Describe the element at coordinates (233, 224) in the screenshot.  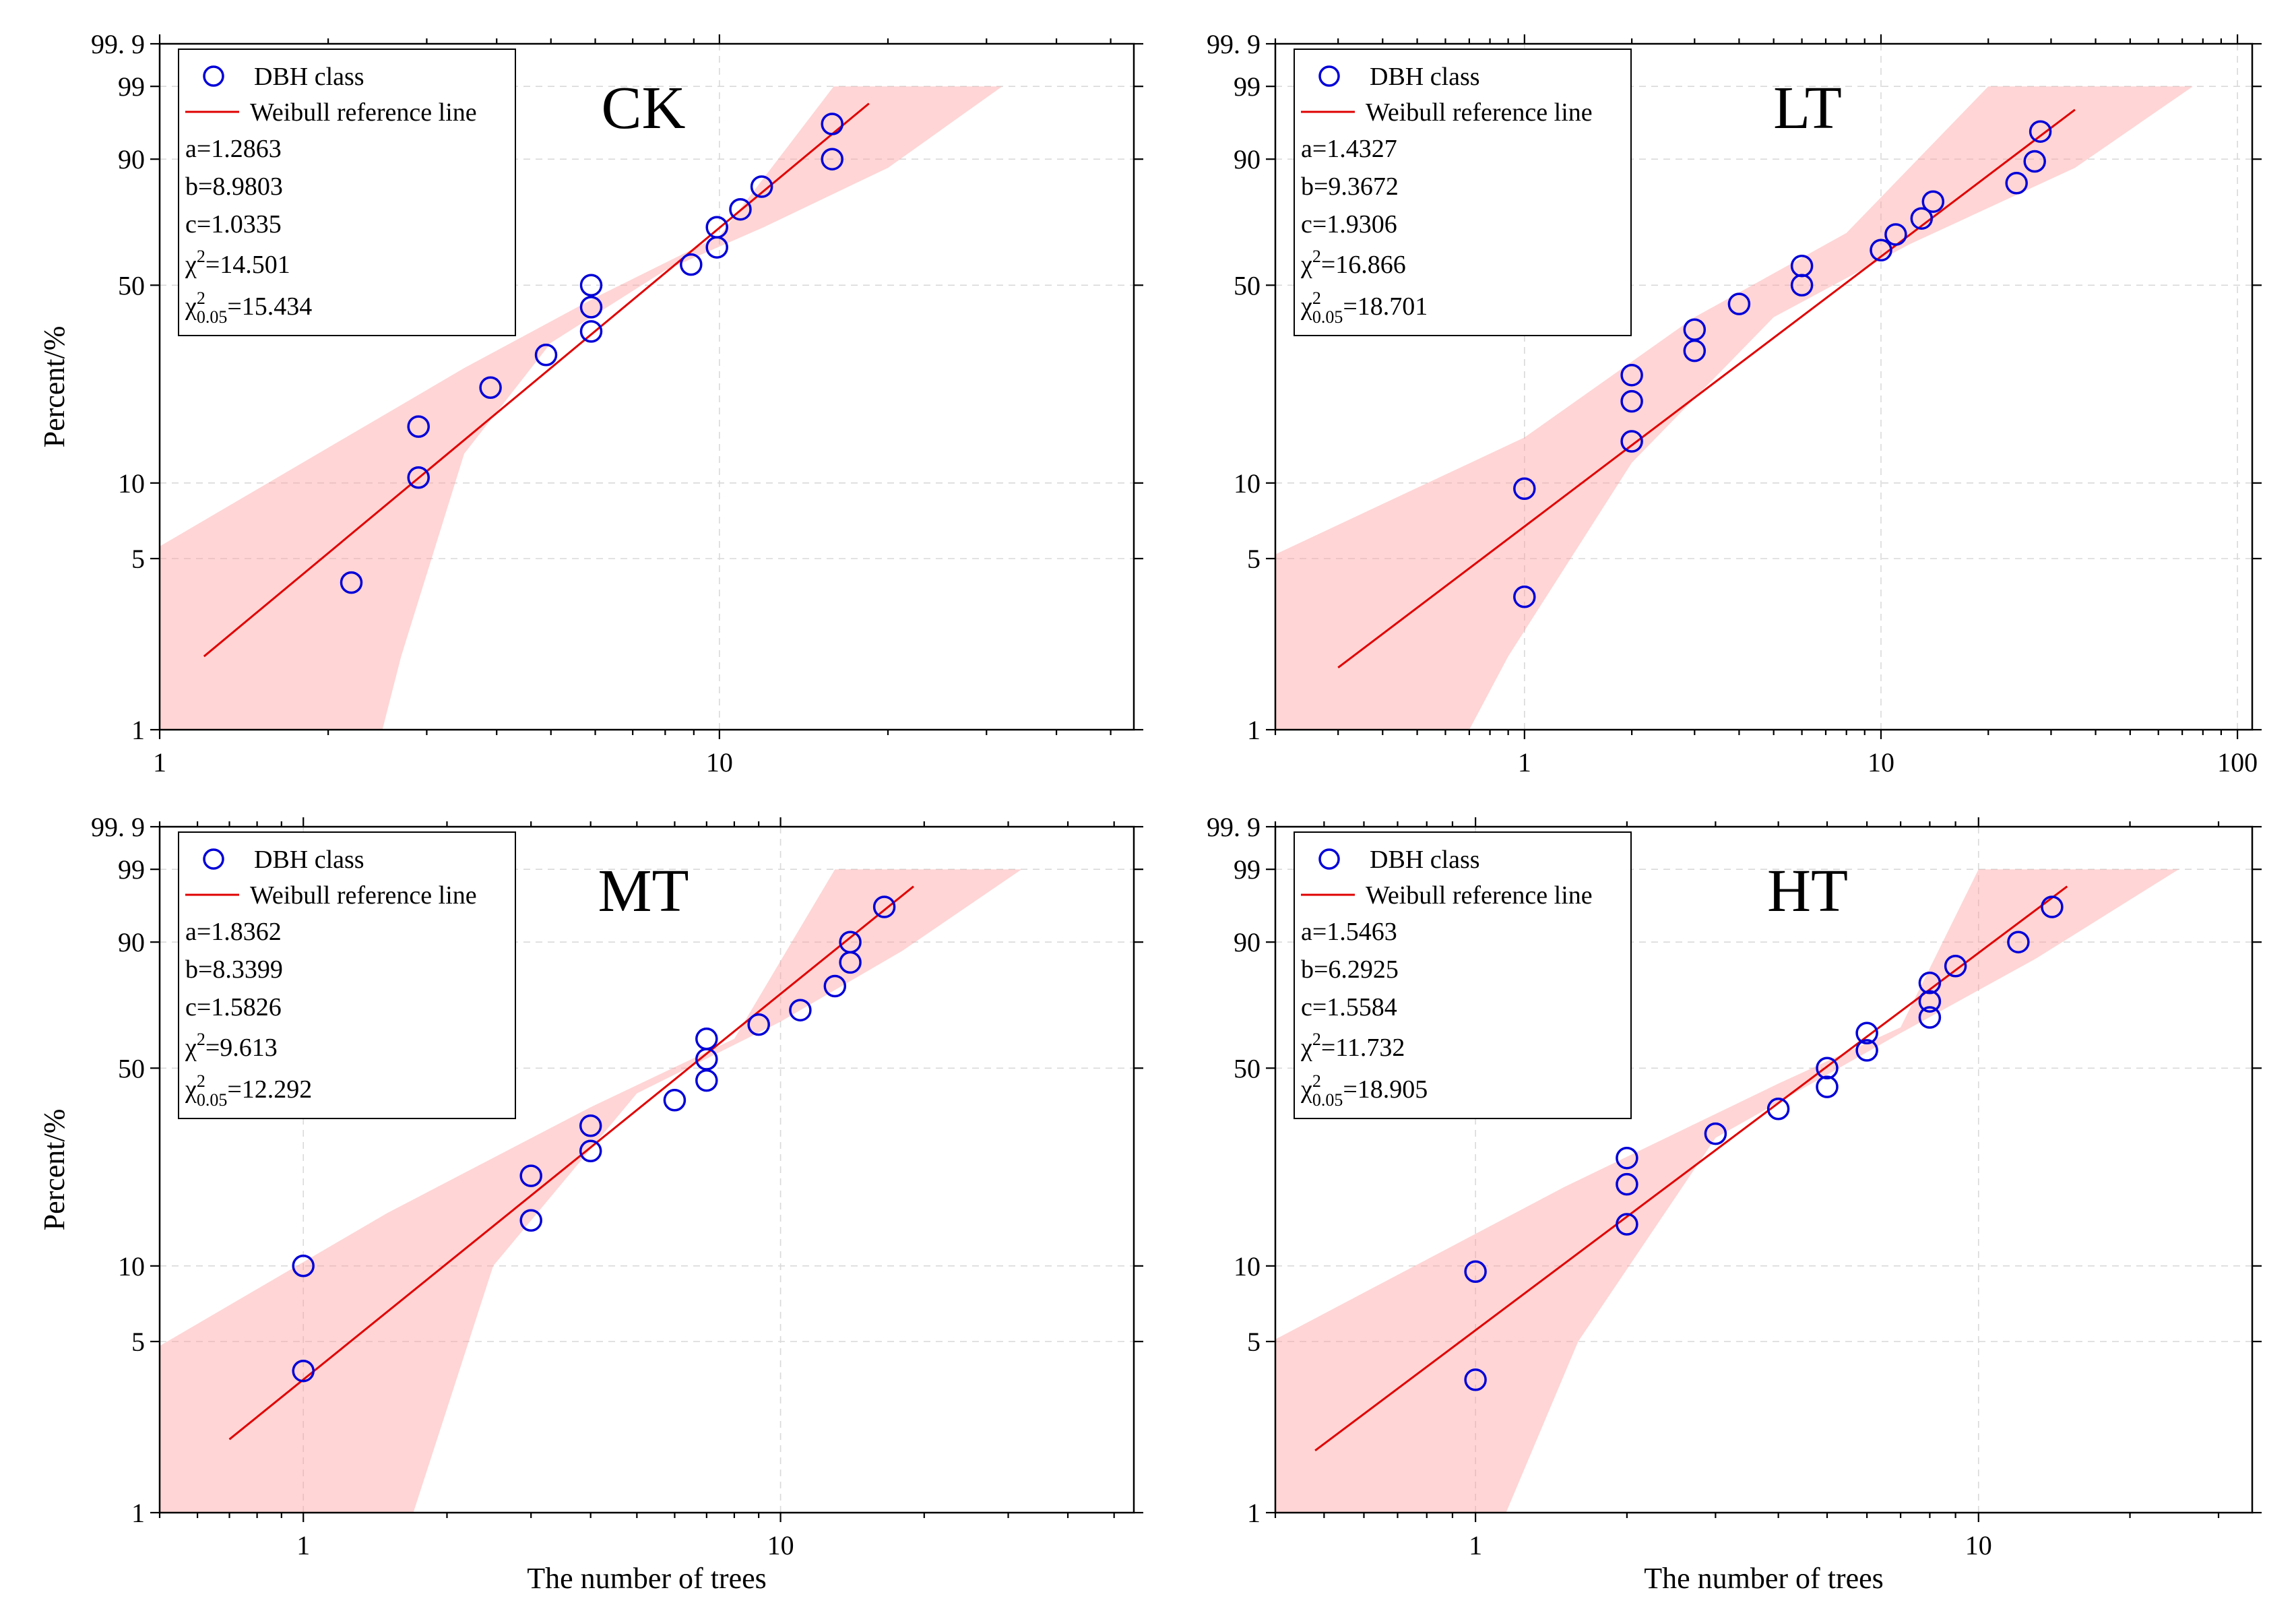
I see `param-line: c=1.0335` at that location.